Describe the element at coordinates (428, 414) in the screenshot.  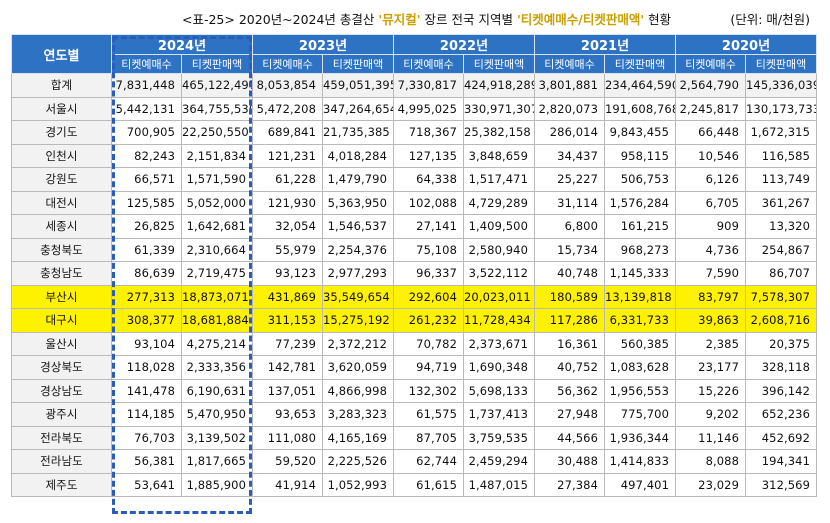
I see `ticket-count-cell: 61,575` at that location.